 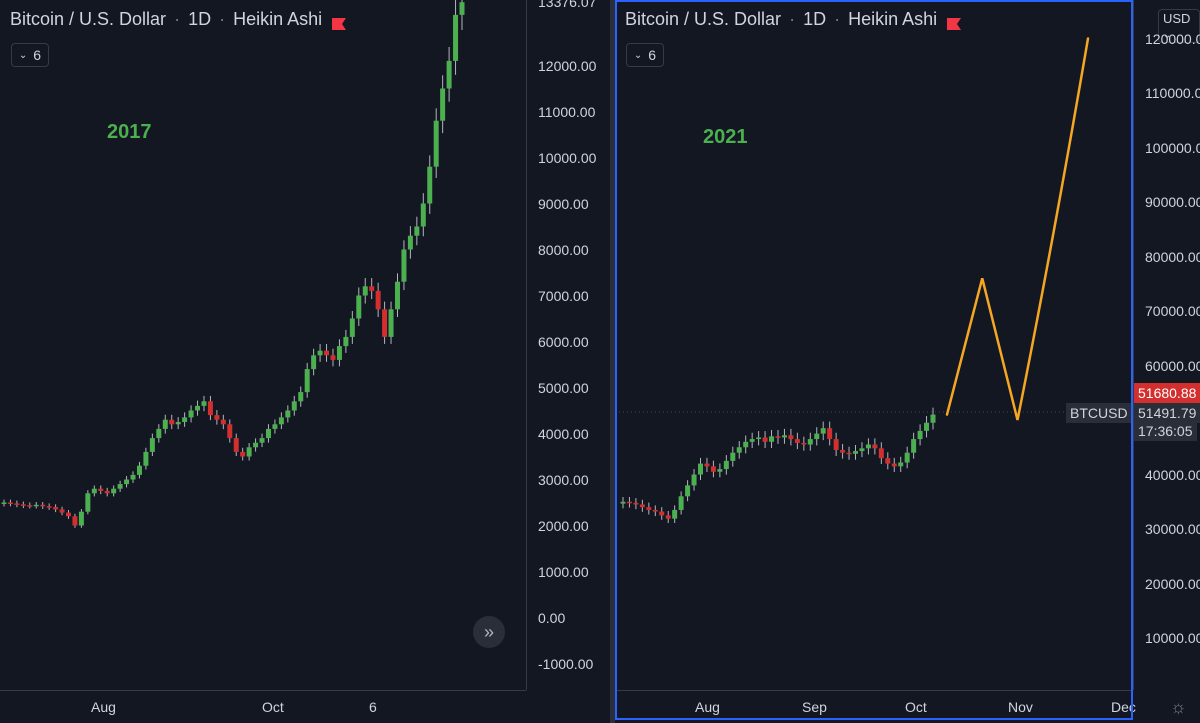 I want to click on price-axis-label: 3000.00, so click(x=563, y=479).